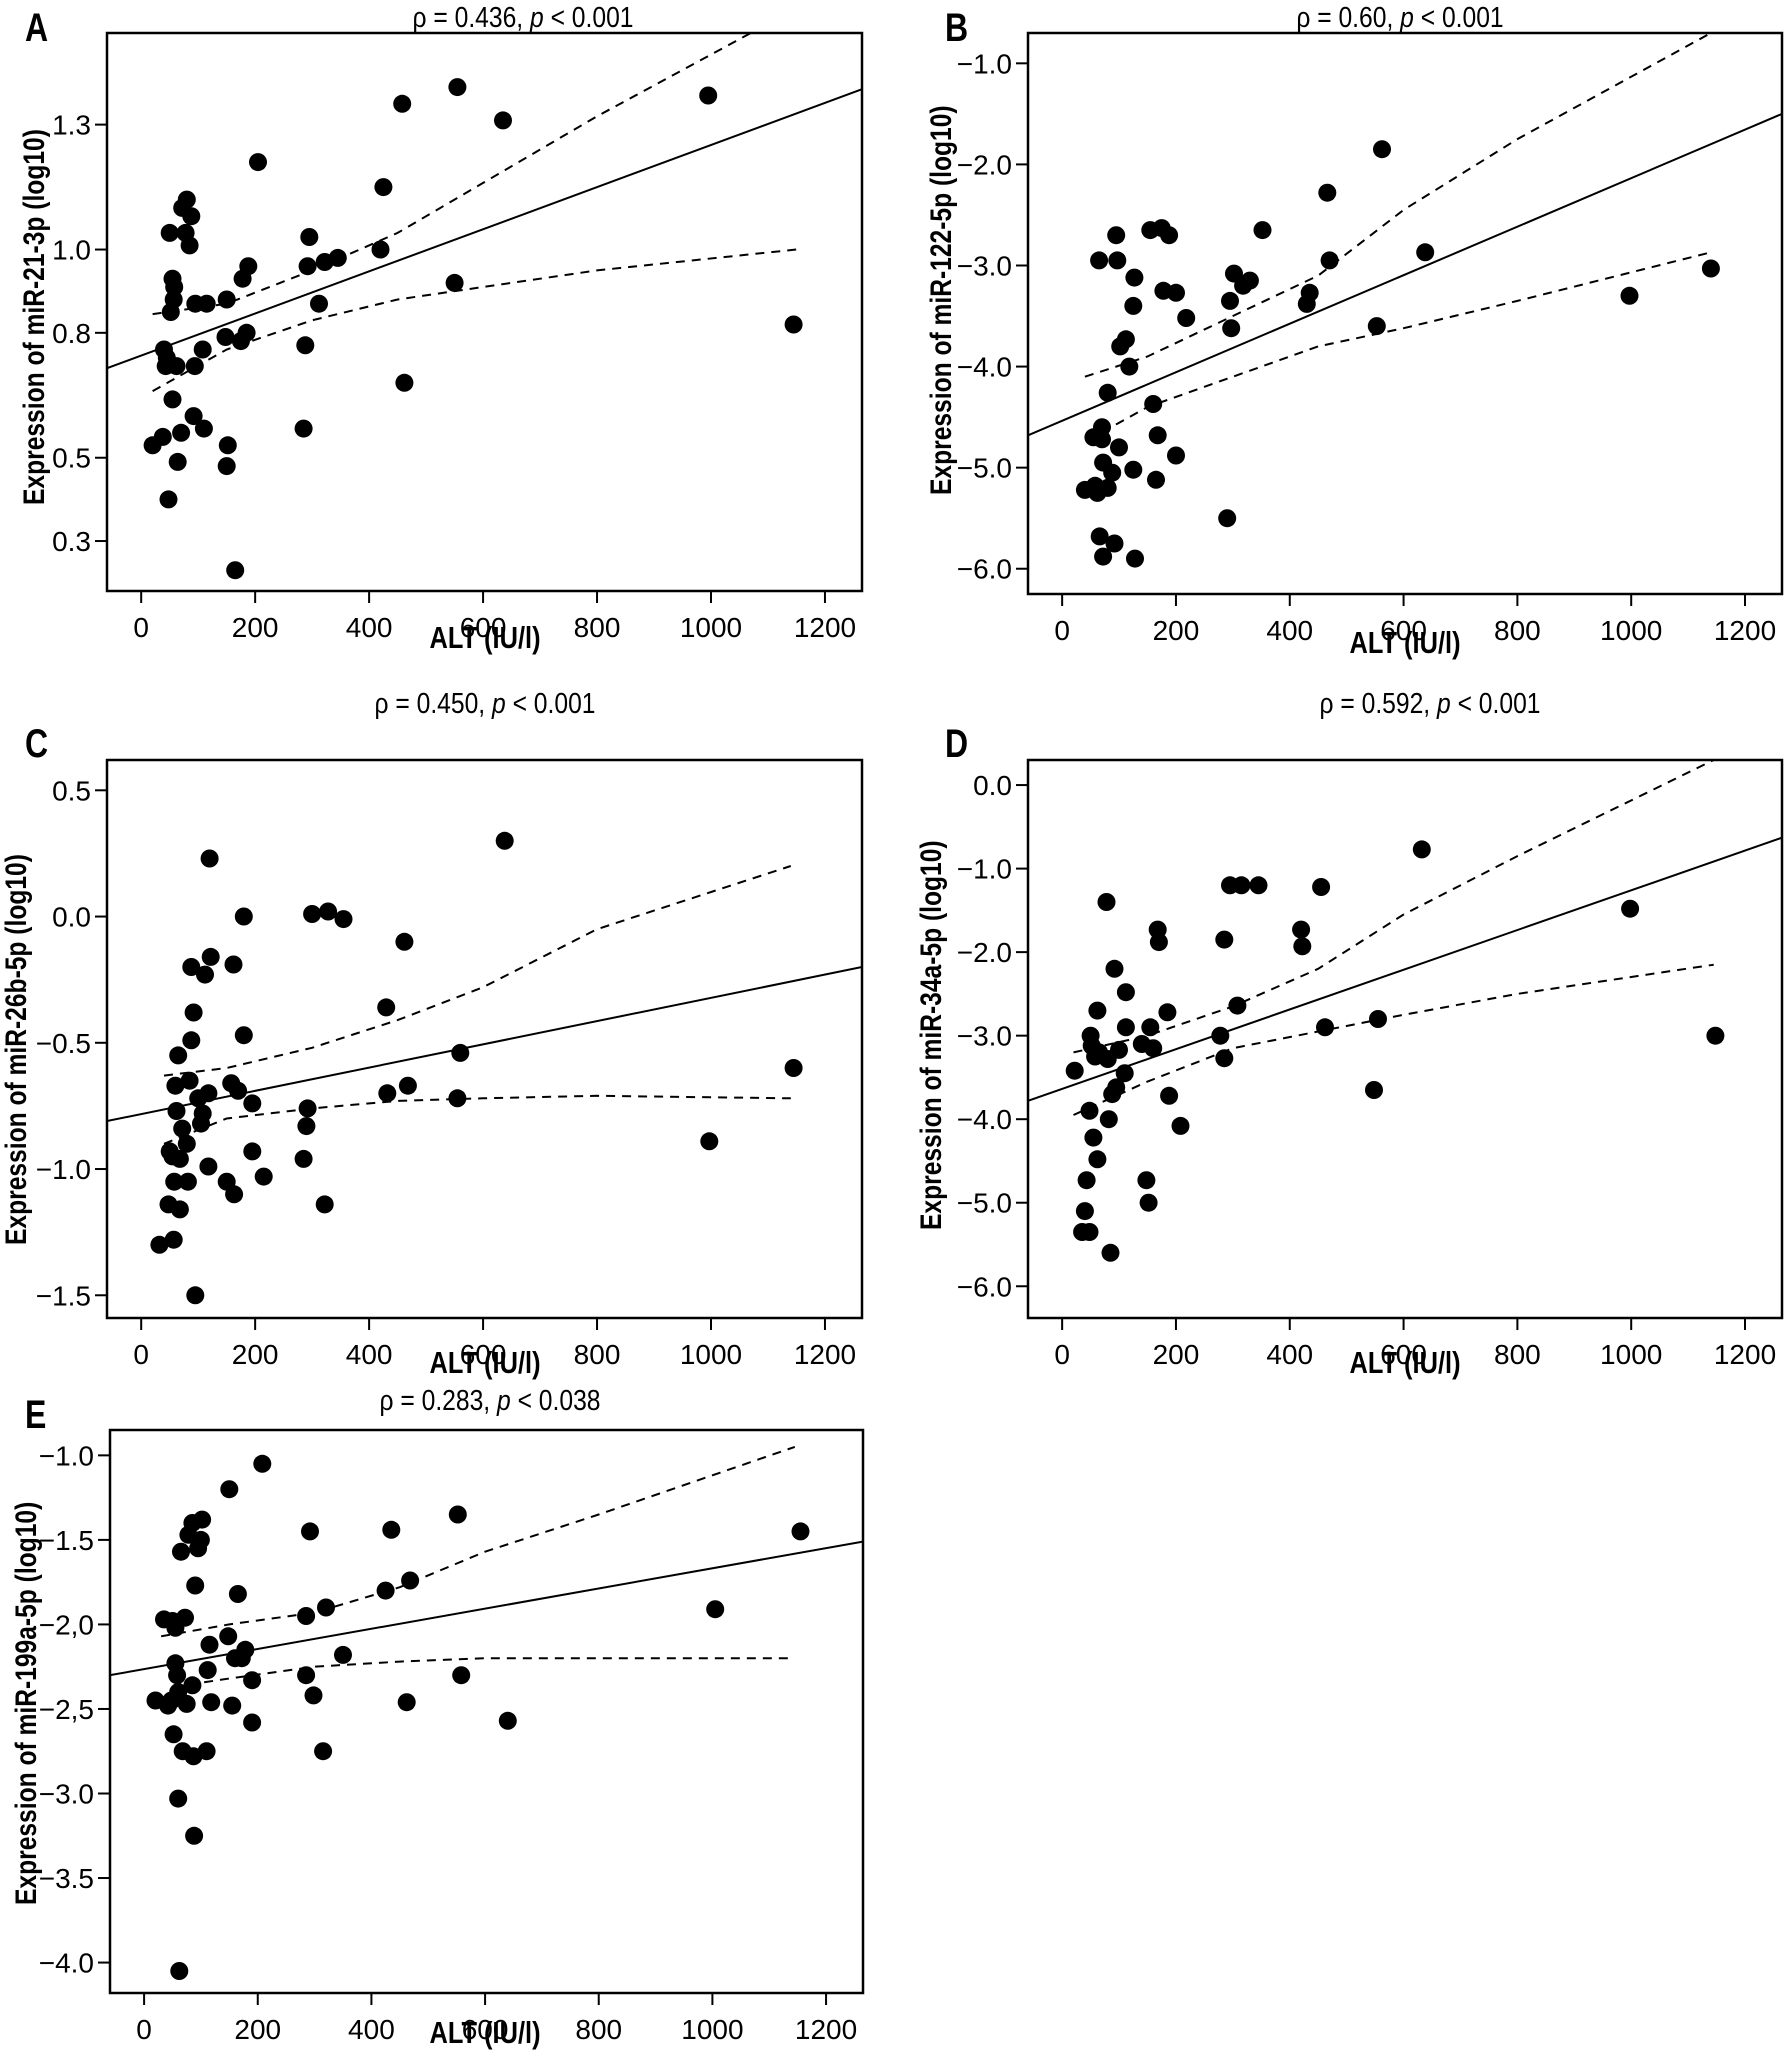 This screenshot has height=2051, width=1785. What do you see at coordinates (984, 1203) in the screenshot?
I see `y-tick-label: −5.0` at bounding box center [984, 1203].